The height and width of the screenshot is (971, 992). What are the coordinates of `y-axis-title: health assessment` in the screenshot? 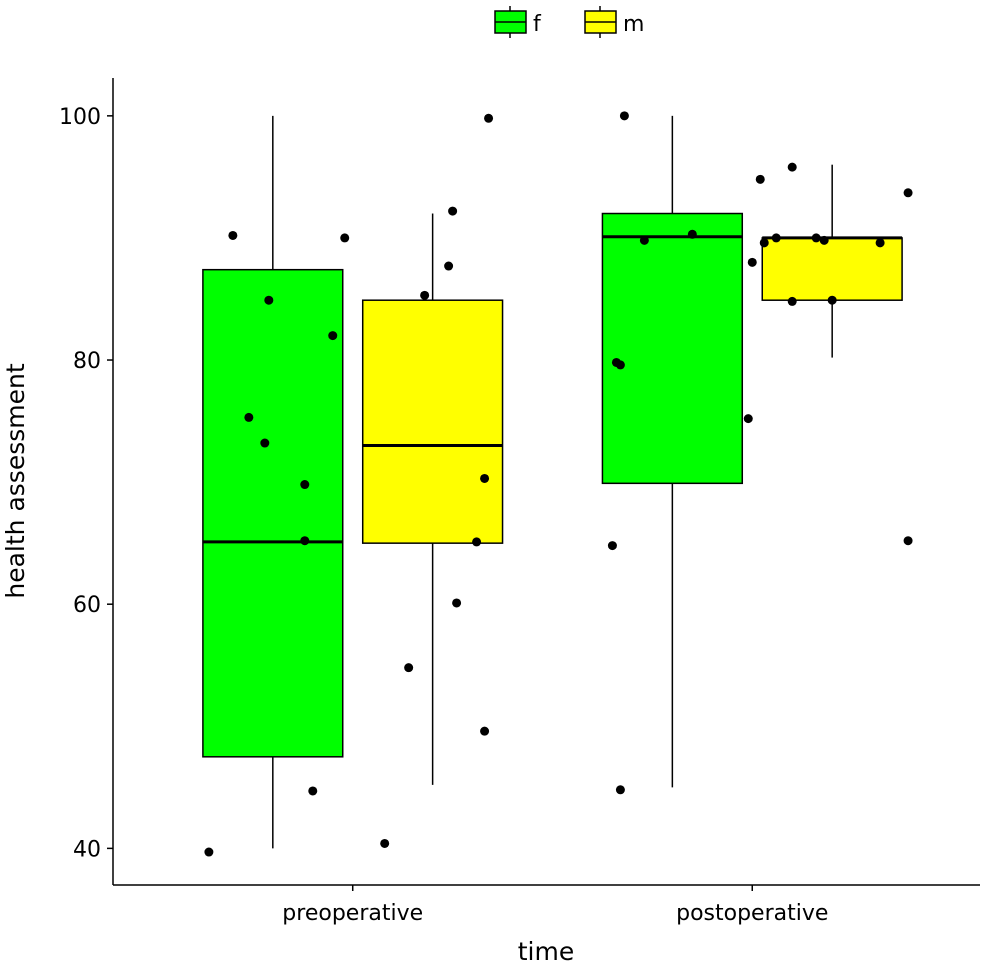 It's located at (15, 480).